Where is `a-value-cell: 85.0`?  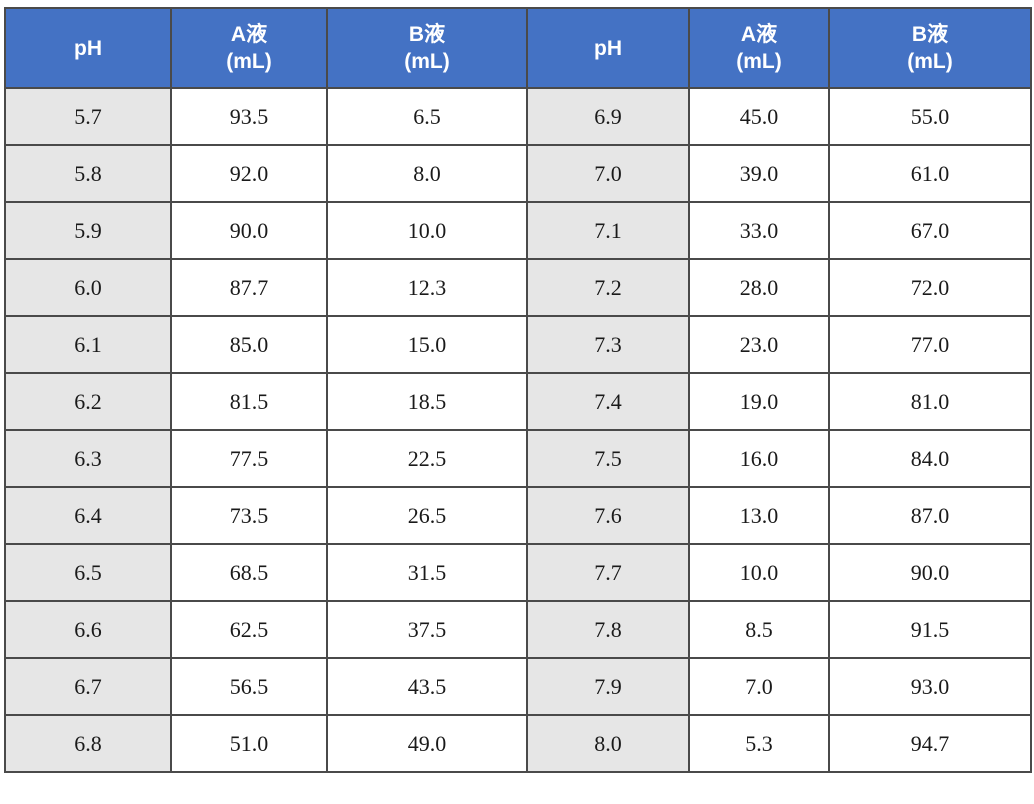 a-value-cell: 85.0 is located at coordinates (249, 344).